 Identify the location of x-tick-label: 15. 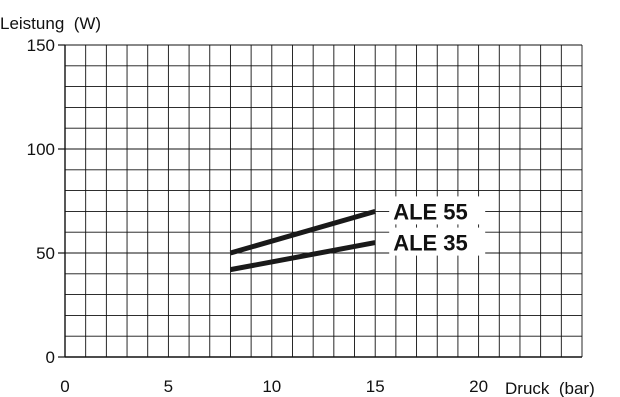
(375, 386).